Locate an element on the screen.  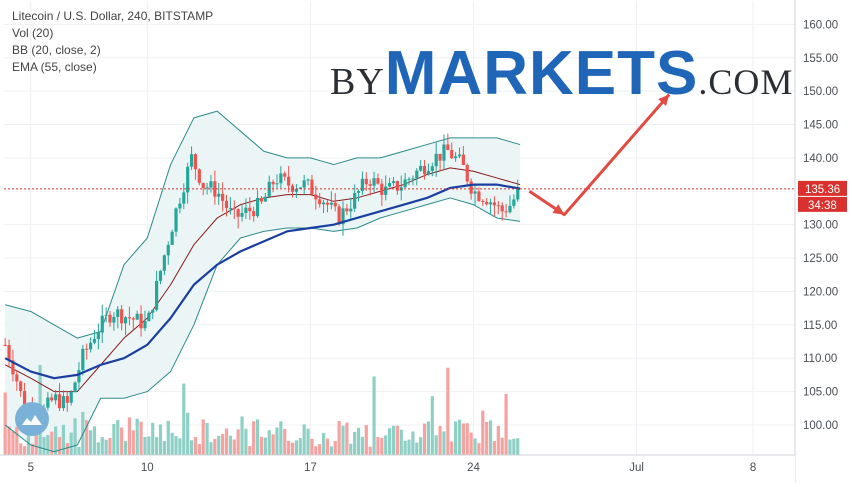
legend-bollinger: BB (20, close, 2) is located at coordinates (56, 50).